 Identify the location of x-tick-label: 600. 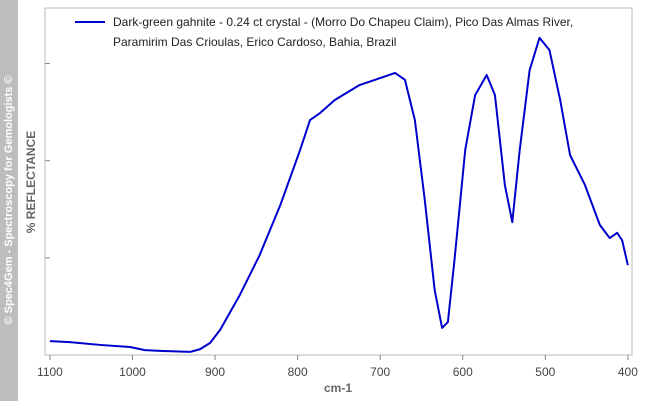
(463, 372).